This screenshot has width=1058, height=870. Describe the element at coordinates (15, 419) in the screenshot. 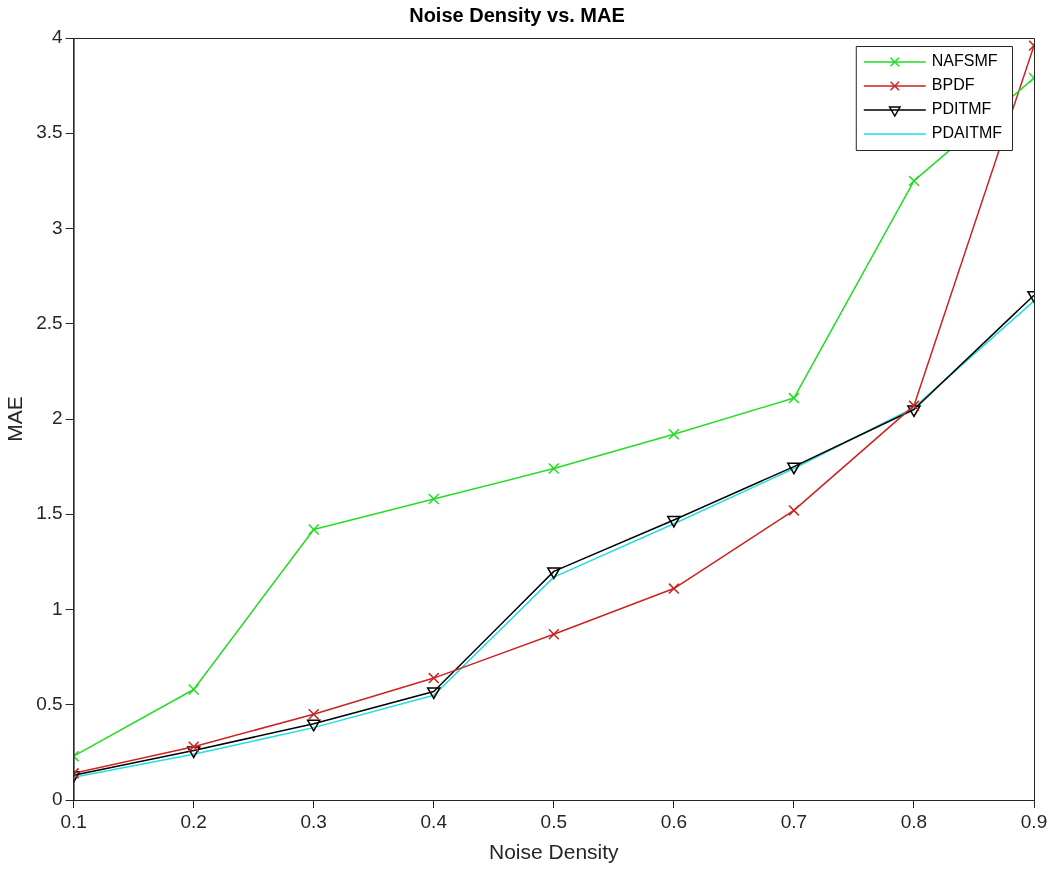

I see `y-axis-title: MAE` at that location.